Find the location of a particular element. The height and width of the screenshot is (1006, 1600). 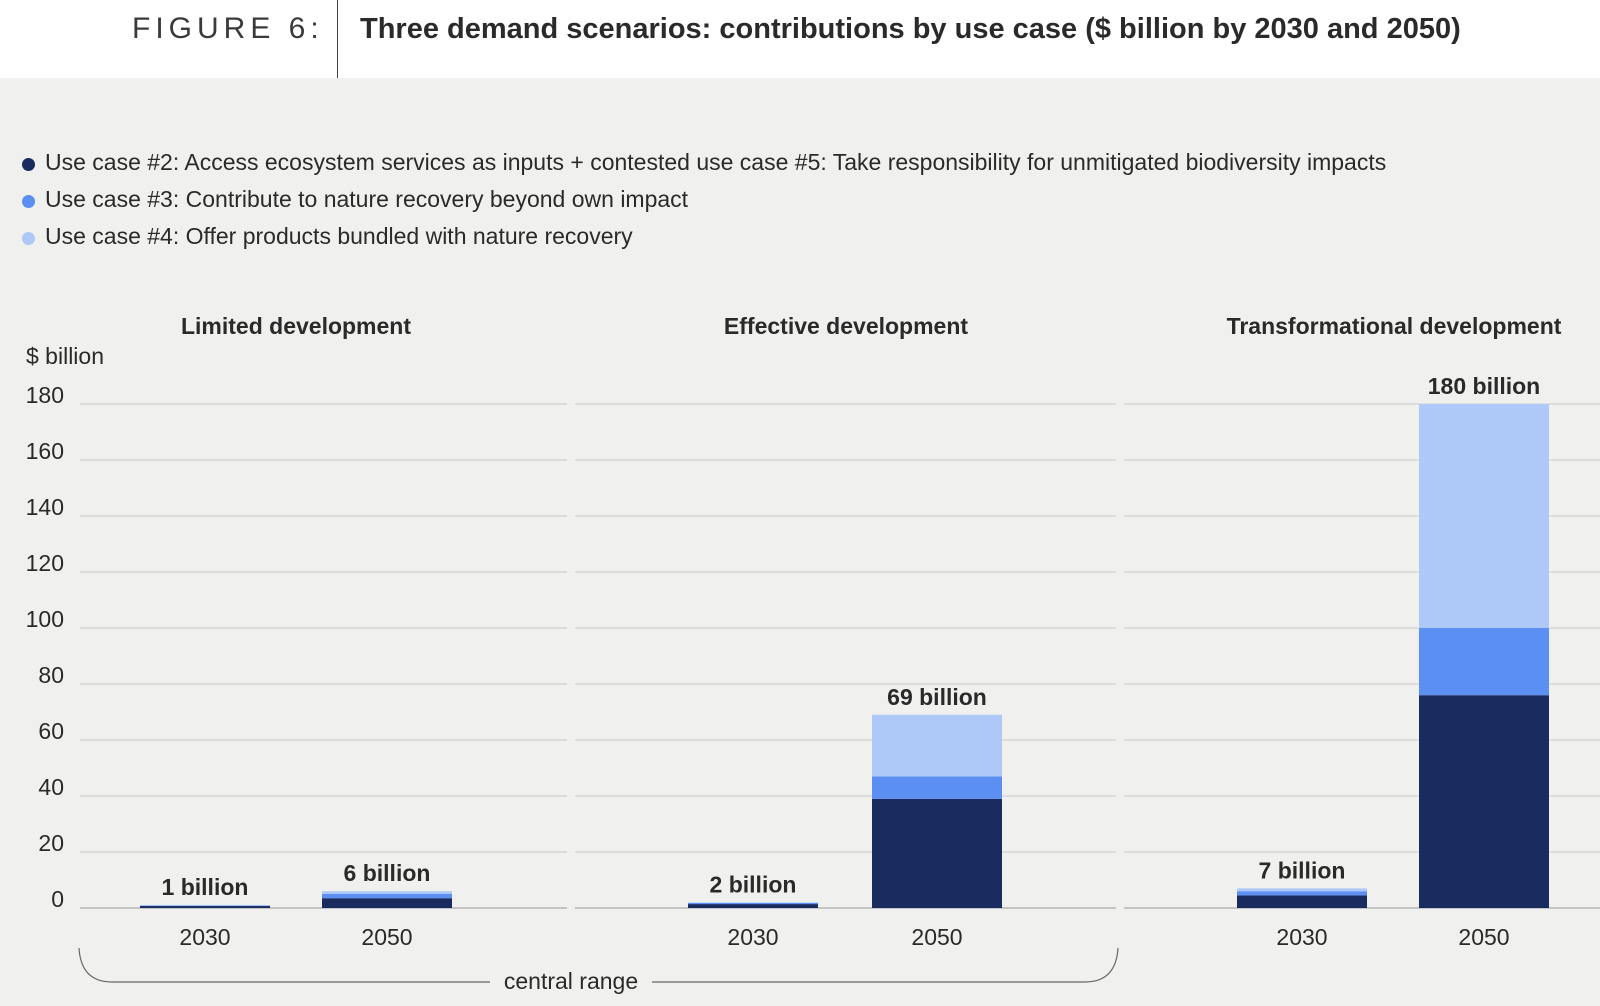

y-tick-label: 80 is located at coordinates (51, 675).